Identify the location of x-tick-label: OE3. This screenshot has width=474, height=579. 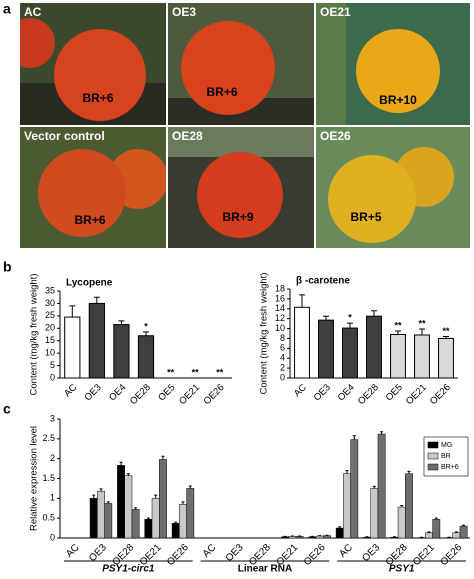
(322, 392).